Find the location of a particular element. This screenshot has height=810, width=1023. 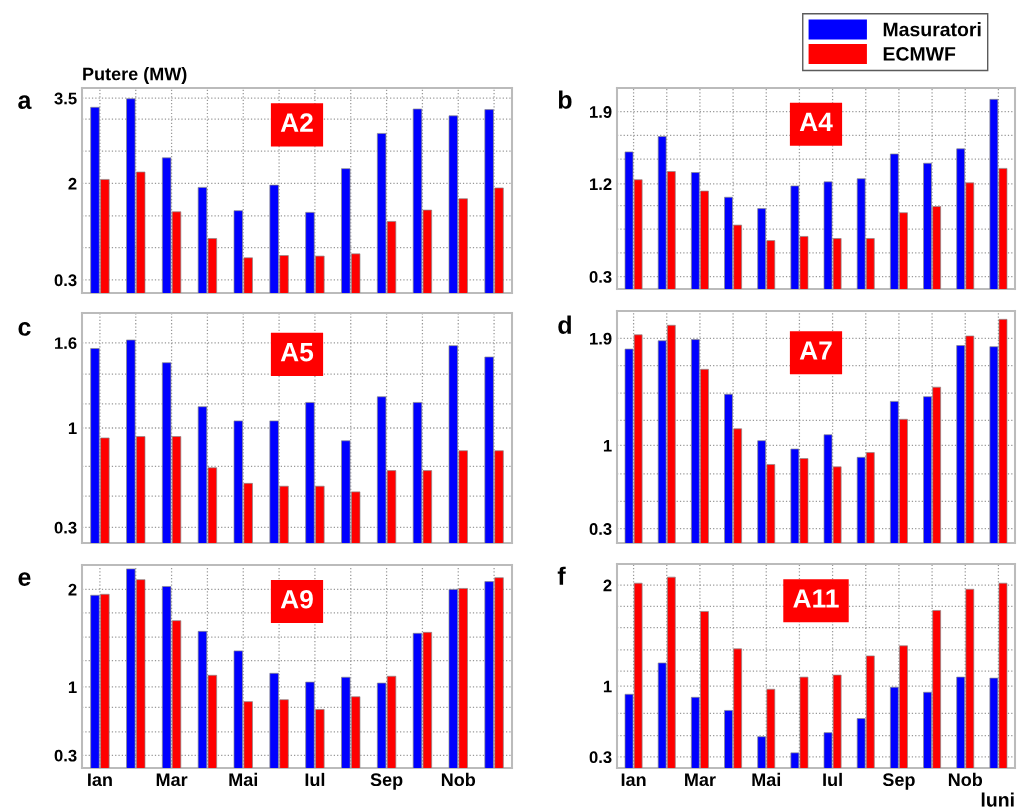

text: A7 is located at coordinates (815, 350).